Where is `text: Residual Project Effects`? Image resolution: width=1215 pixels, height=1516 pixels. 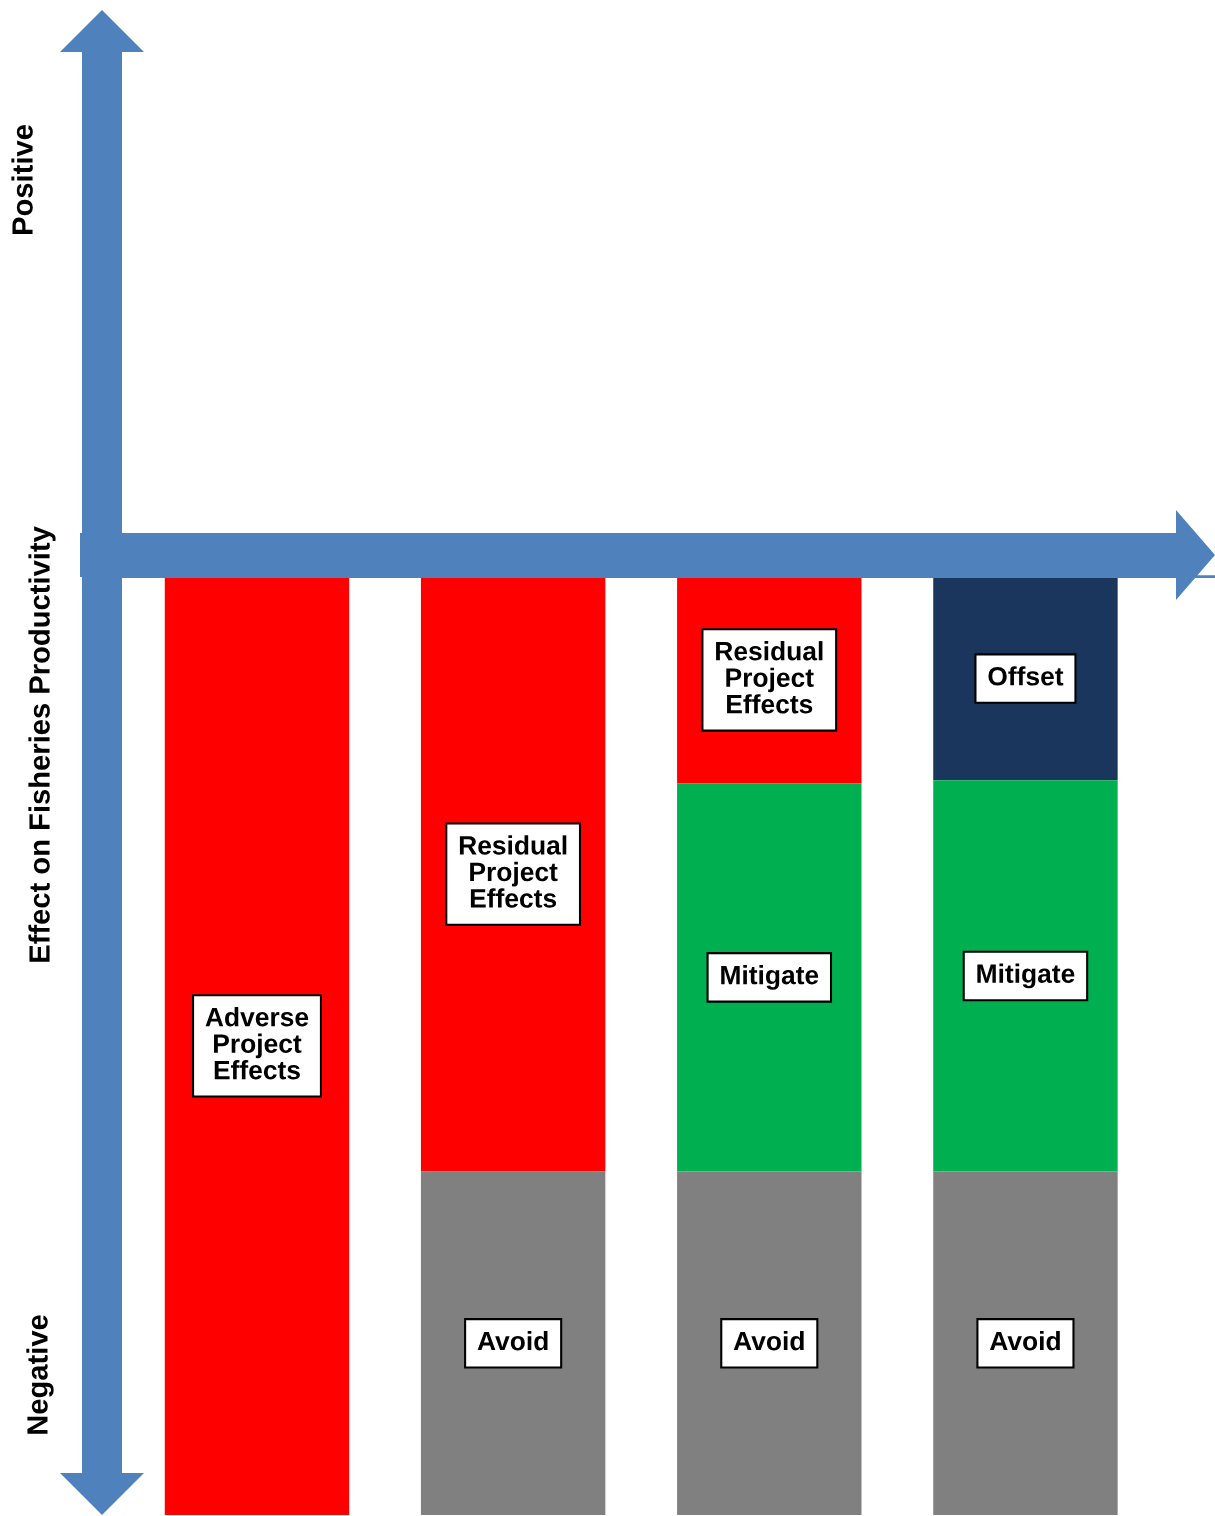
text: Residual Project Effects is located at coordinates (769, 677).